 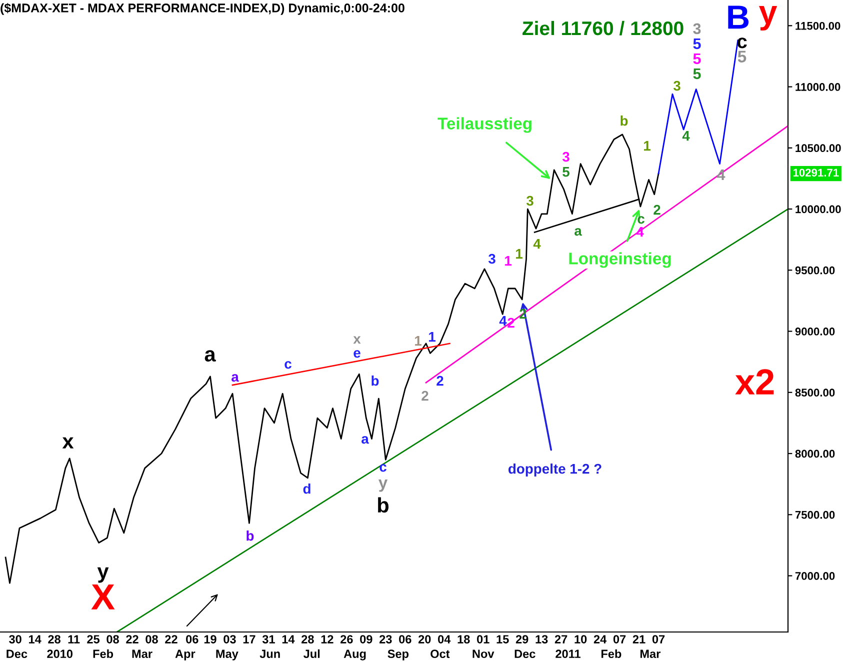 I want to click on x-tick-label: 12, so click(x=327, y=639).